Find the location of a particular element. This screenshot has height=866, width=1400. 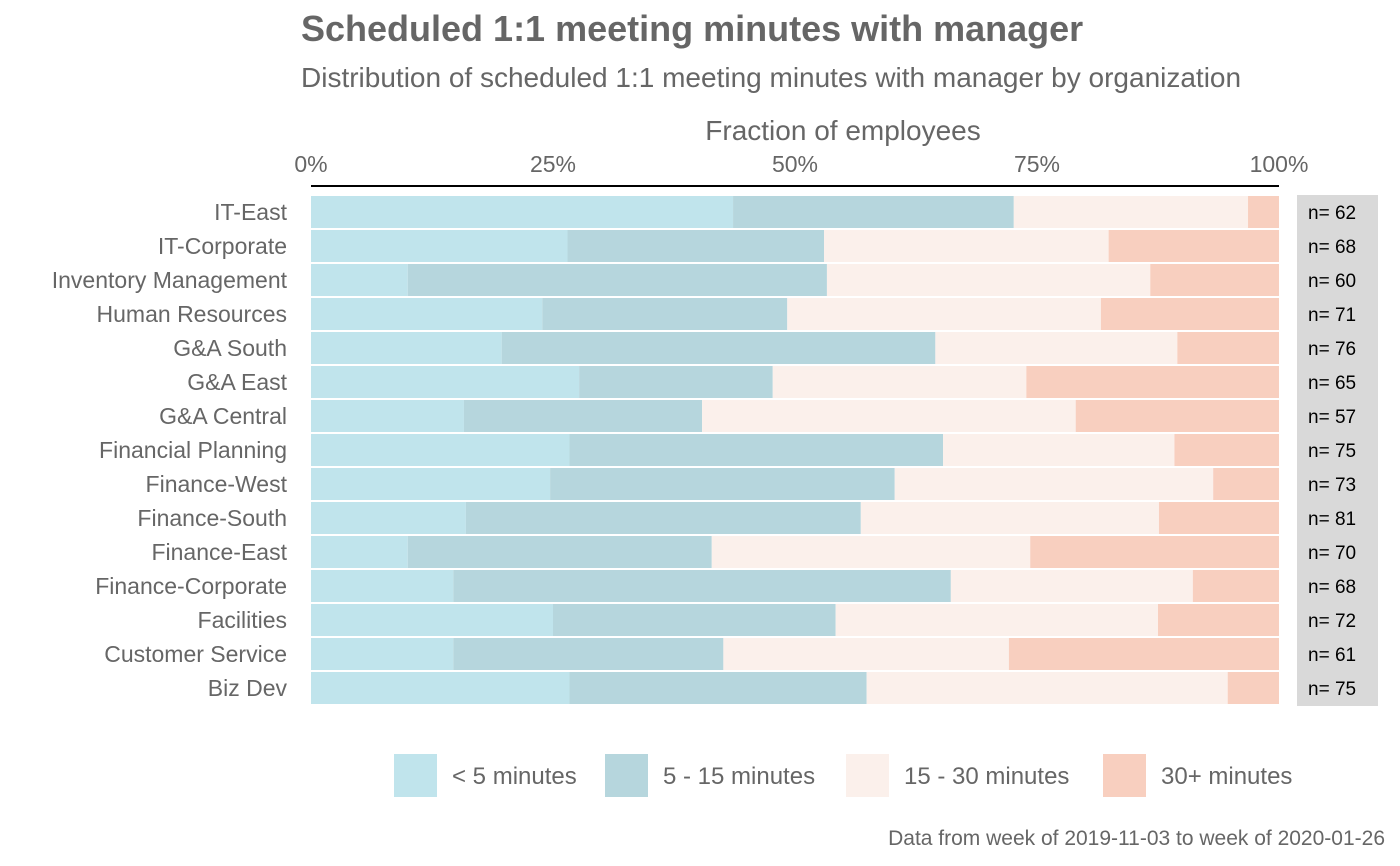

category-label: Facilities is located at coordinates (242, 620).